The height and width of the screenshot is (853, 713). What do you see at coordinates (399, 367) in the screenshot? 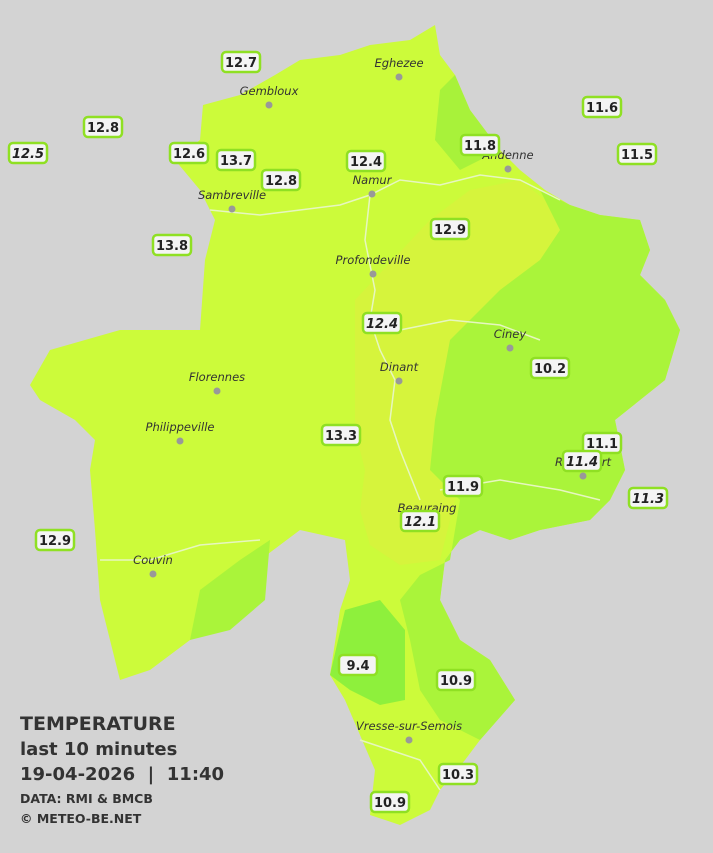
I see `town-label: Dinant` at bounding box center [399, 367].